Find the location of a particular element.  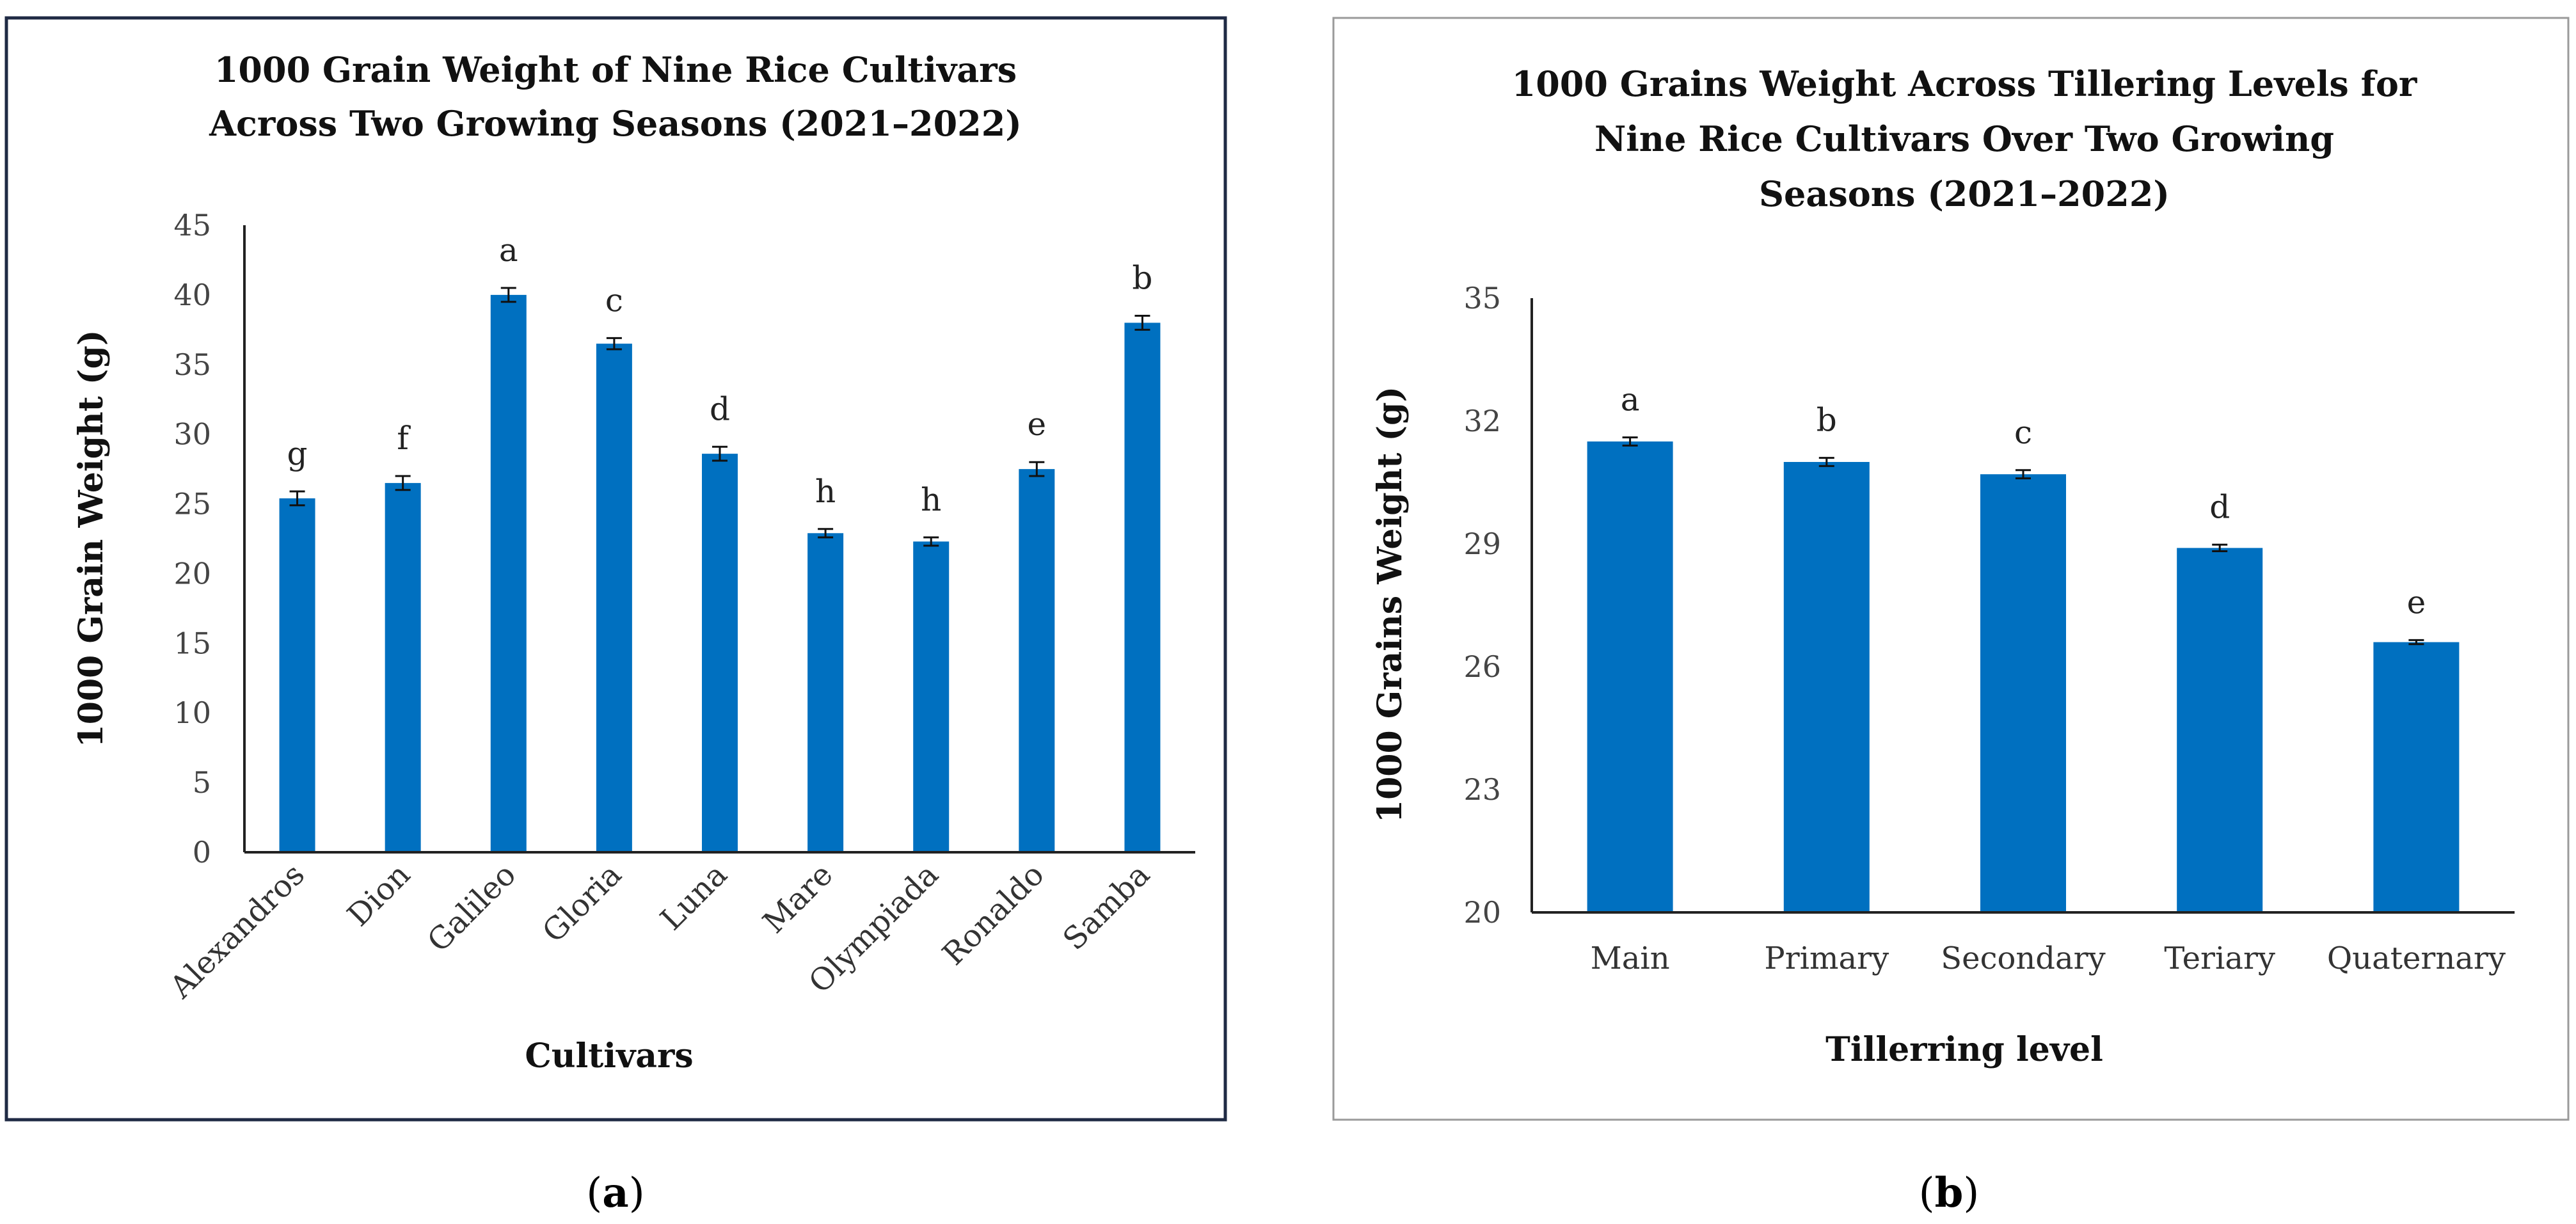

panel-b-category-label: Main is located at coordinates (1630, 958).